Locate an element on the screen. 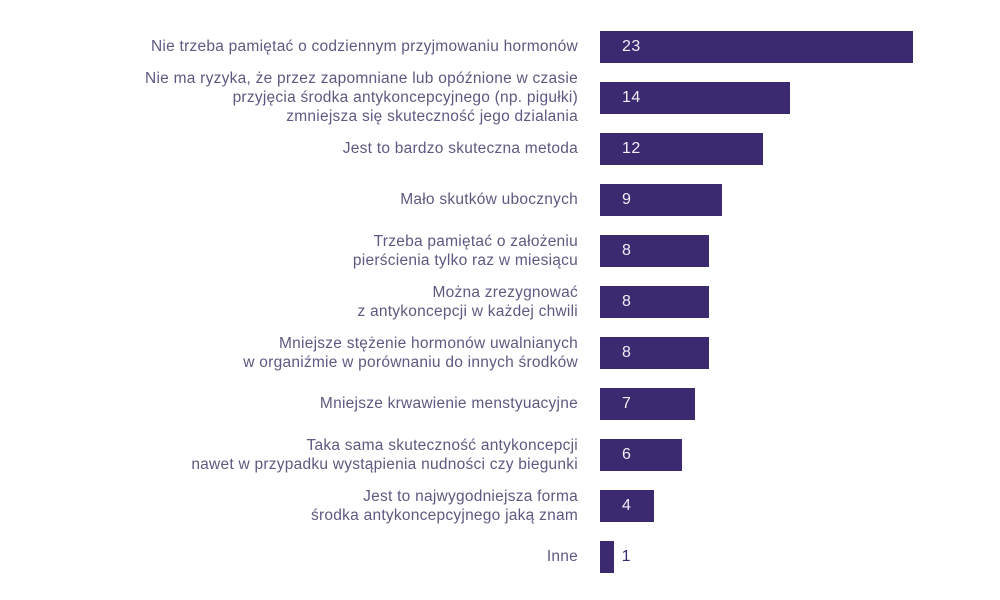 The image size is (1000, 600). bar: 12 is located at coordinates (682, 148).